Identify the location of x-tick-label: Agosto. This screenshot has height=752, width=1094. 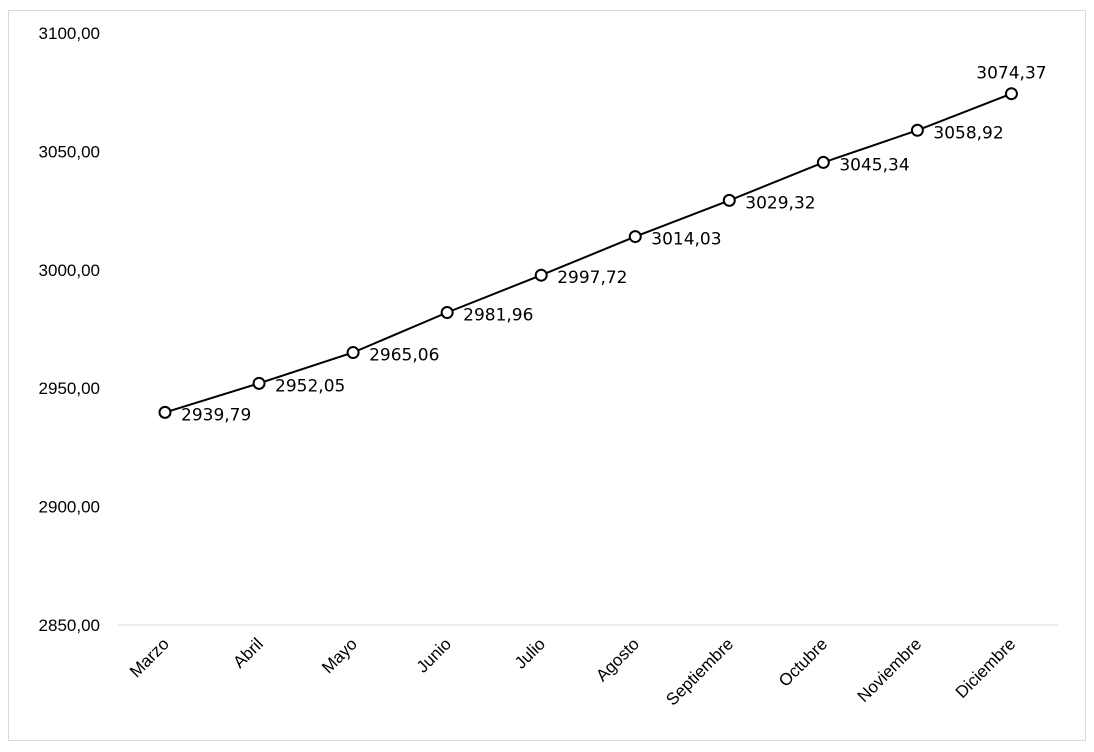
(617, 659).